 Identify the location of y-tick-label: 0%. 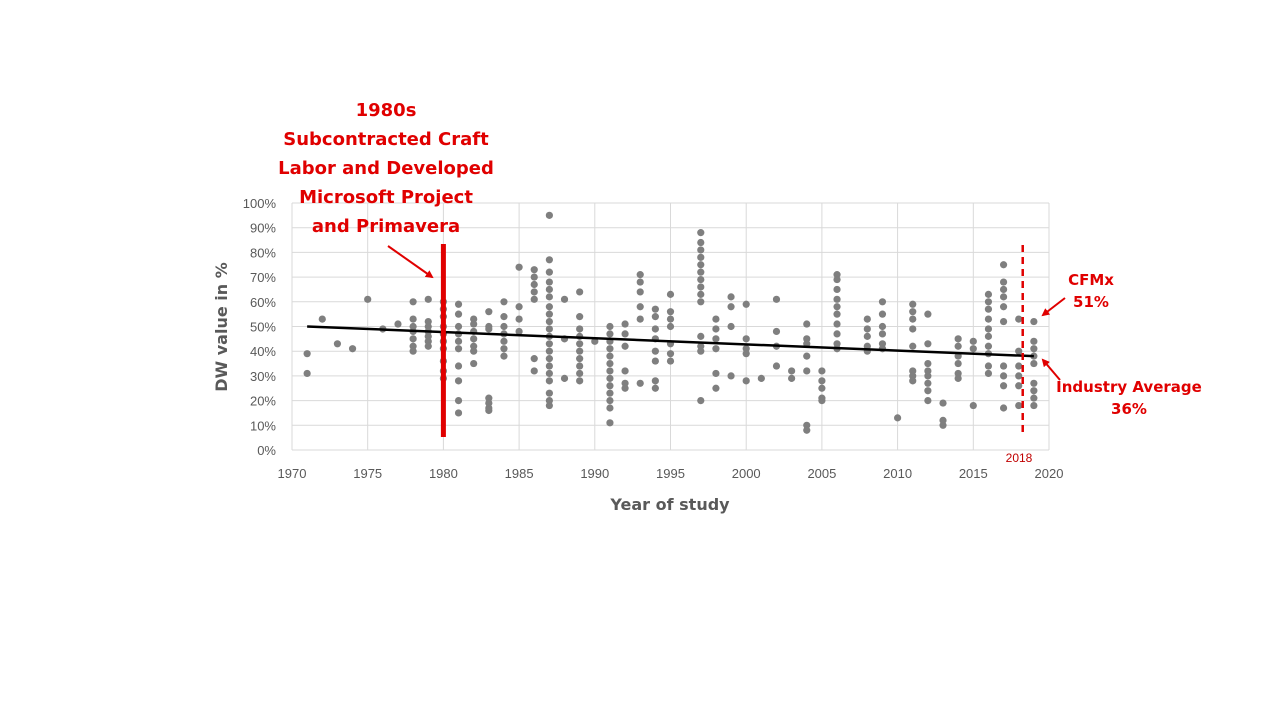
(266, 450).